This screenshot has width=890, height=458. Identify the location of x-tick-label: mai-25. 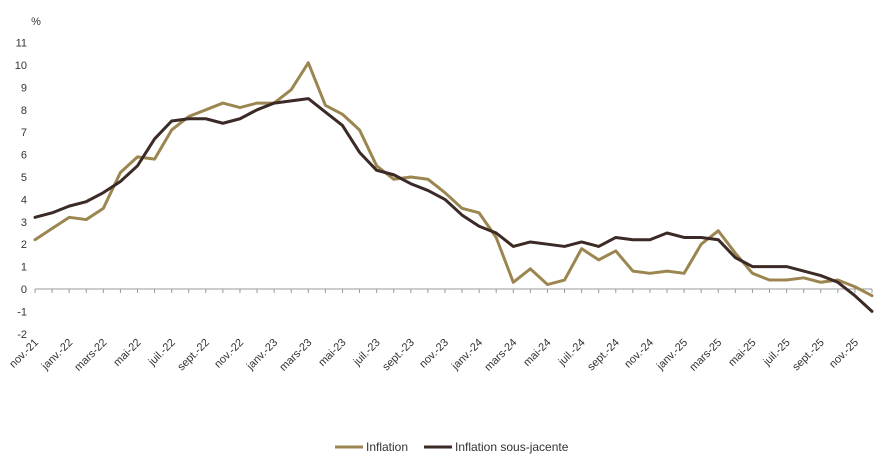
(742, 353).